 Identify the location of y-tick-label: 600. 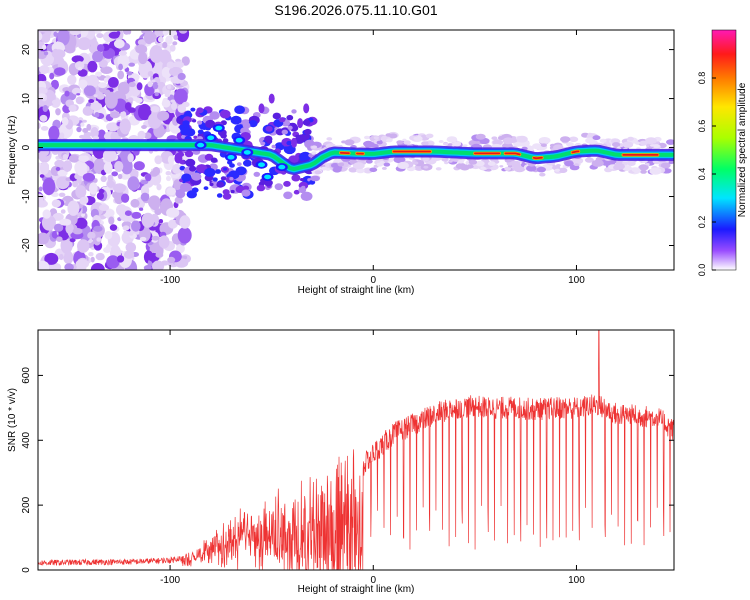
(26, 375).